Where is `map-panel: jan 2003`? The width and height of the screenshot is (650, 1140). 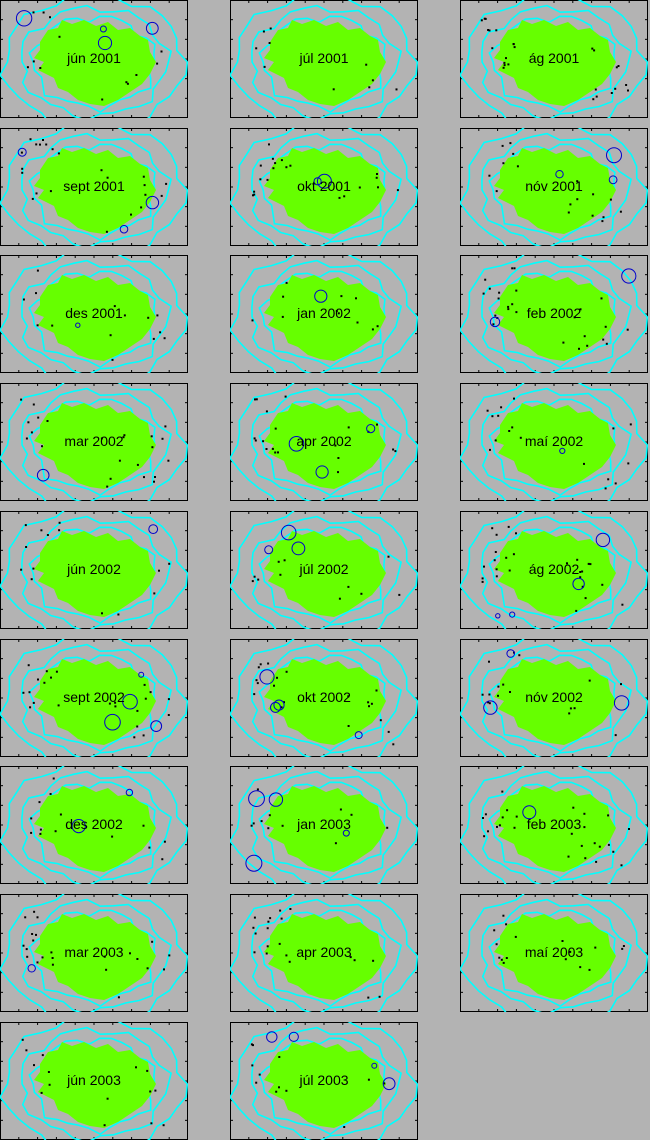 map-panel: jan 2003 is located at coordinates (324, 825).